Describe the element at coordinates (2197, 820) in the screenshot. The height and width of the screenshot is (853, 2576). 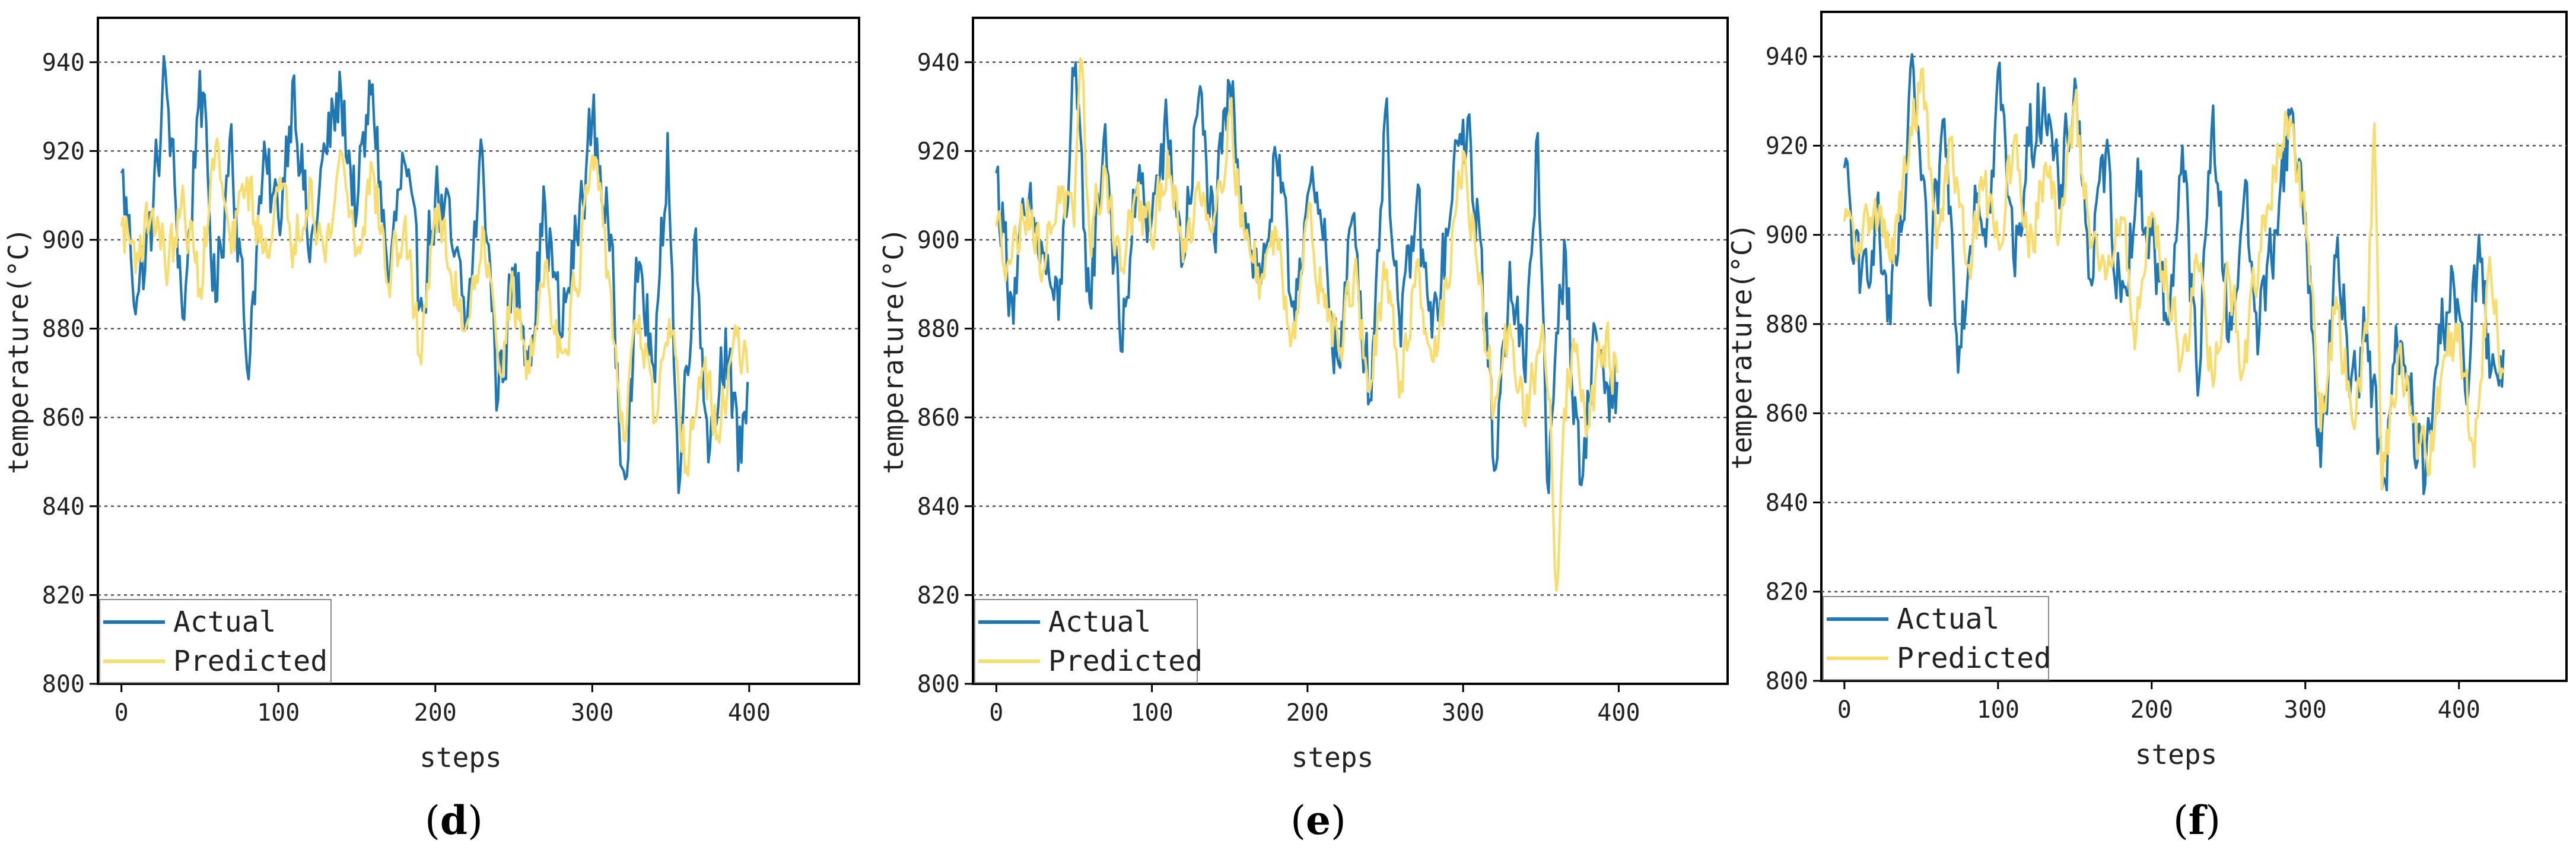
I see `panel-label: (f)` at that location.